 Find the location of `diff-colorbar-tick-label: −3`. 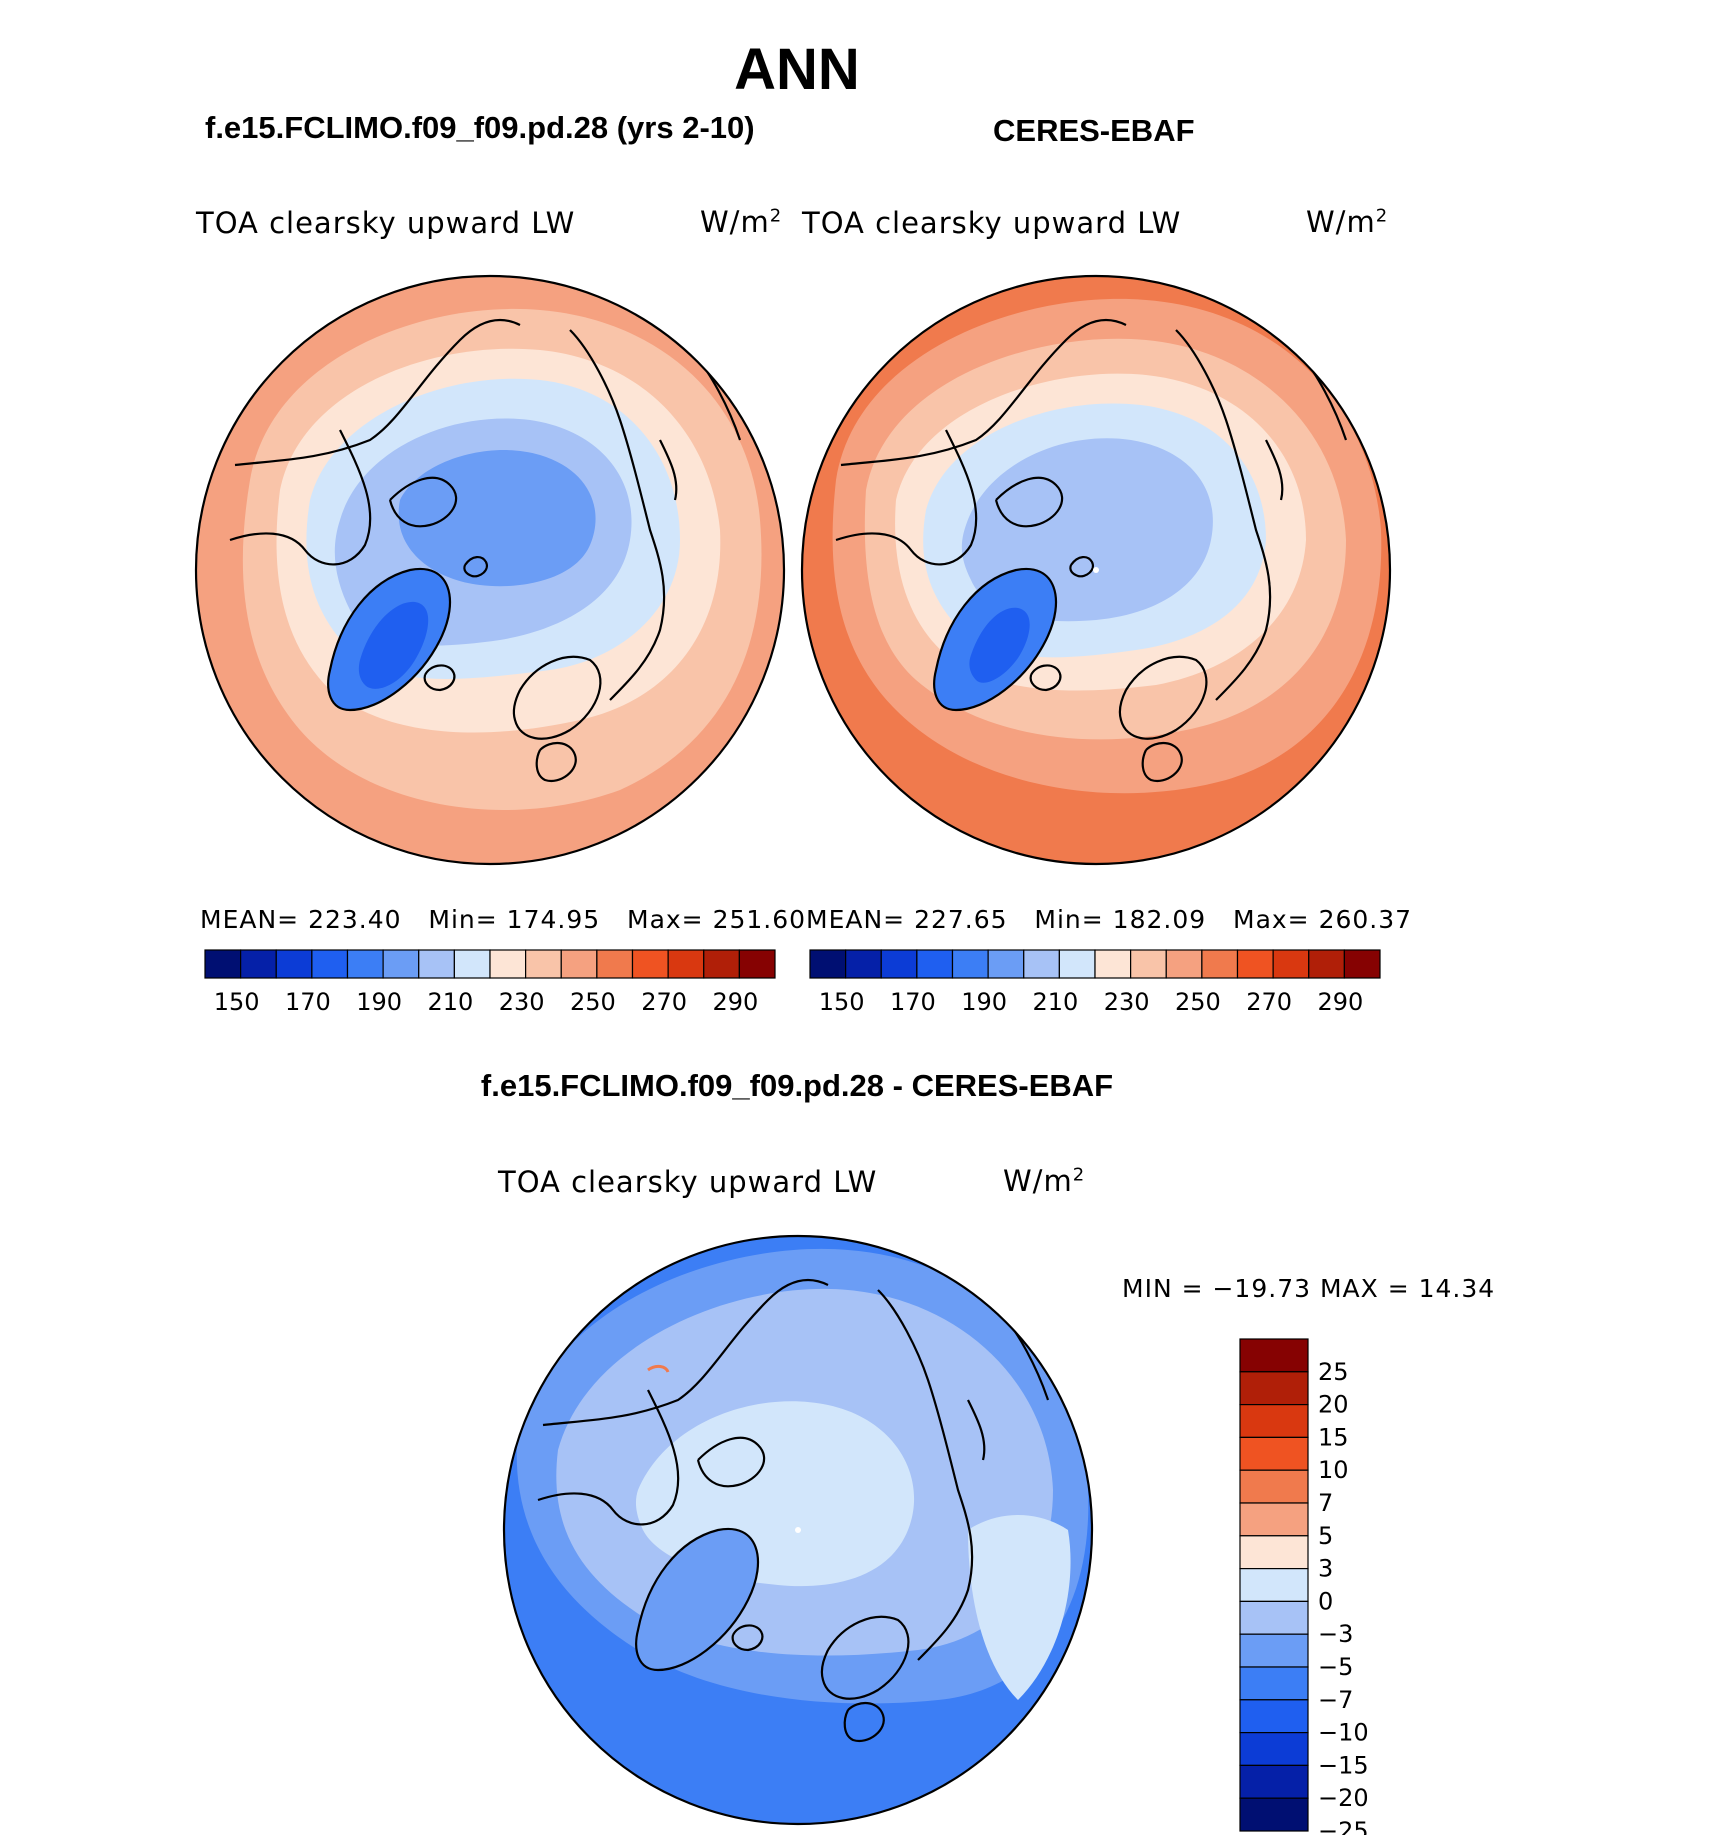

diff-colorbar-tick-label: −3 is located at coordinates (1335, 1634).